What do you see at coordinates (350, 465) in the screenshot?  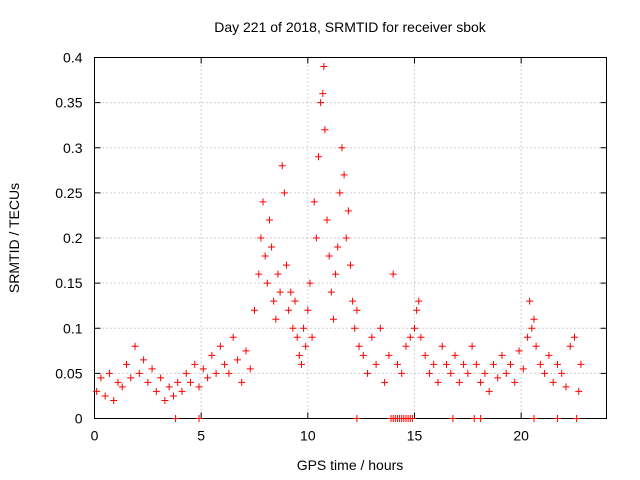 I see `x-axis-label: GPS time / hours` at bounding box center [350, 465].